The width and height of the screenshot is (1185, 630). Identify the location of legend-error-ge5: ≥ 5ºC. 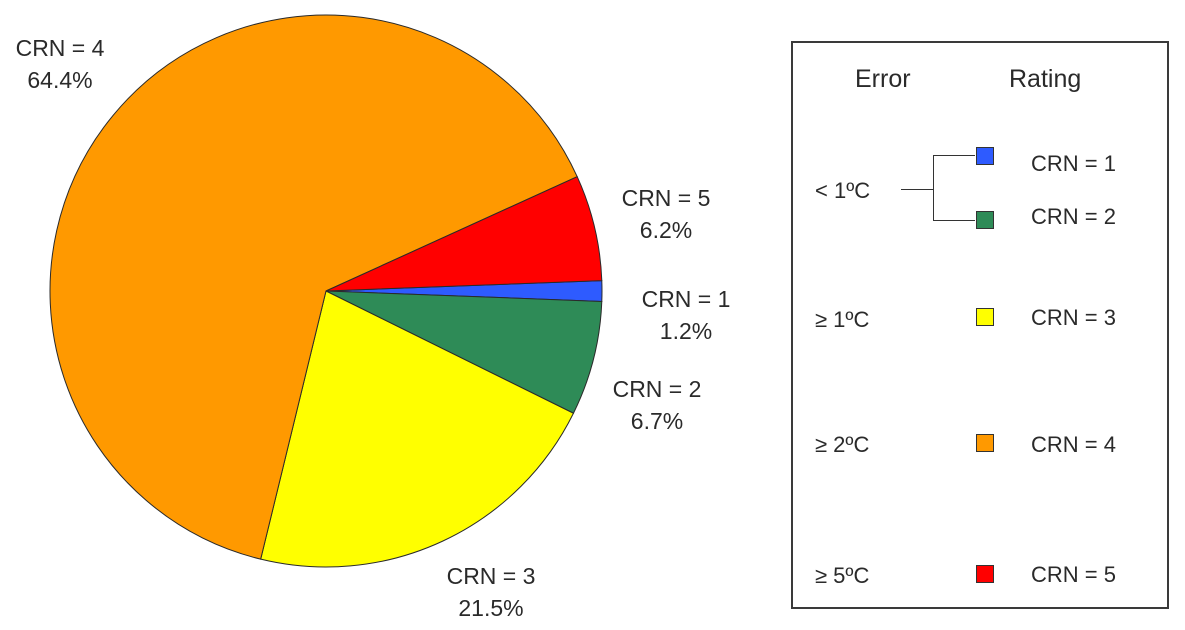
(842, 575).